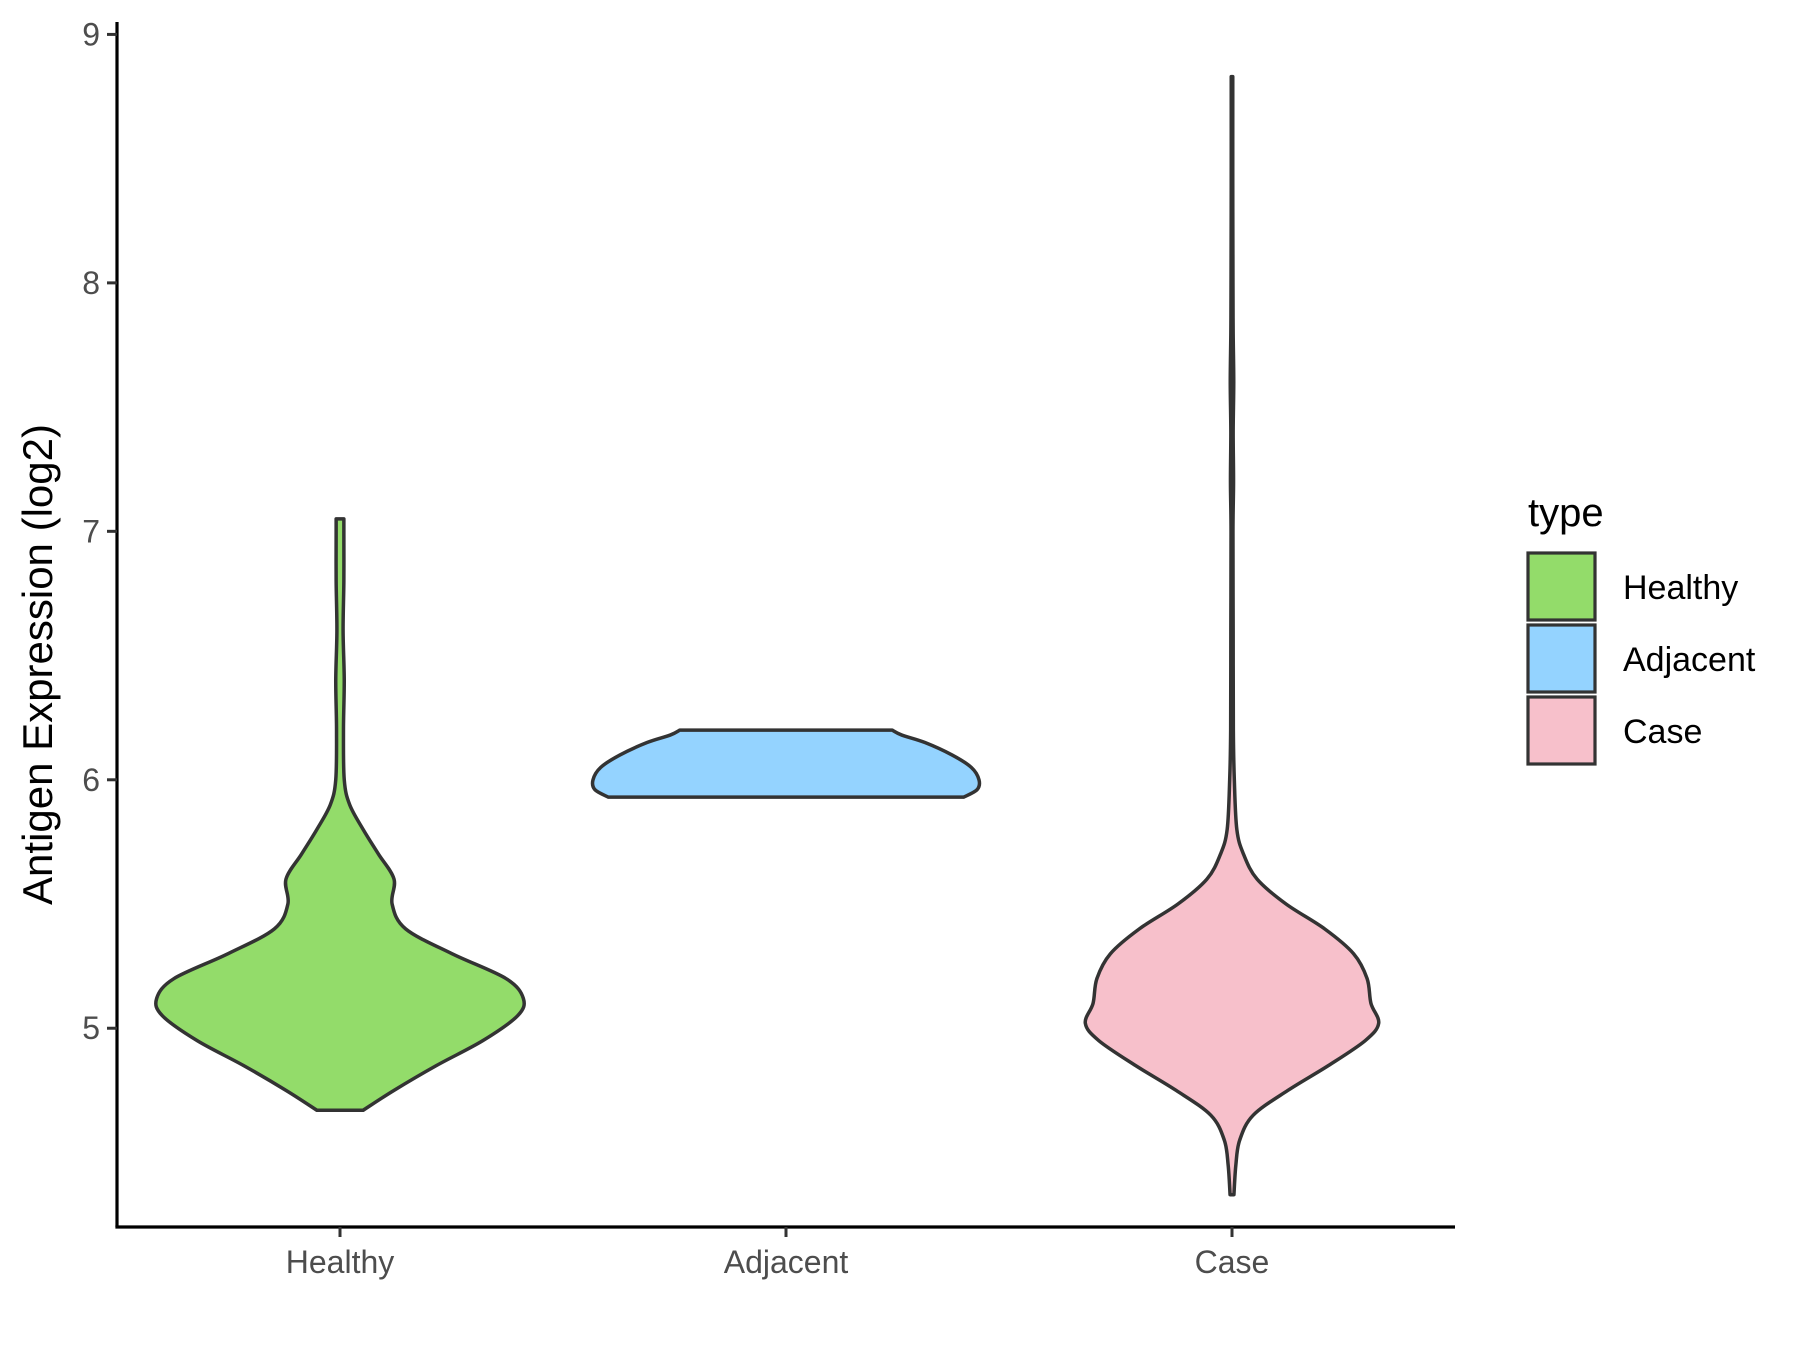  What do you see at coordinates (1662, 732) in the screenshot?
I see `legend-label-case: Case` at bounding box center [1662, 732].